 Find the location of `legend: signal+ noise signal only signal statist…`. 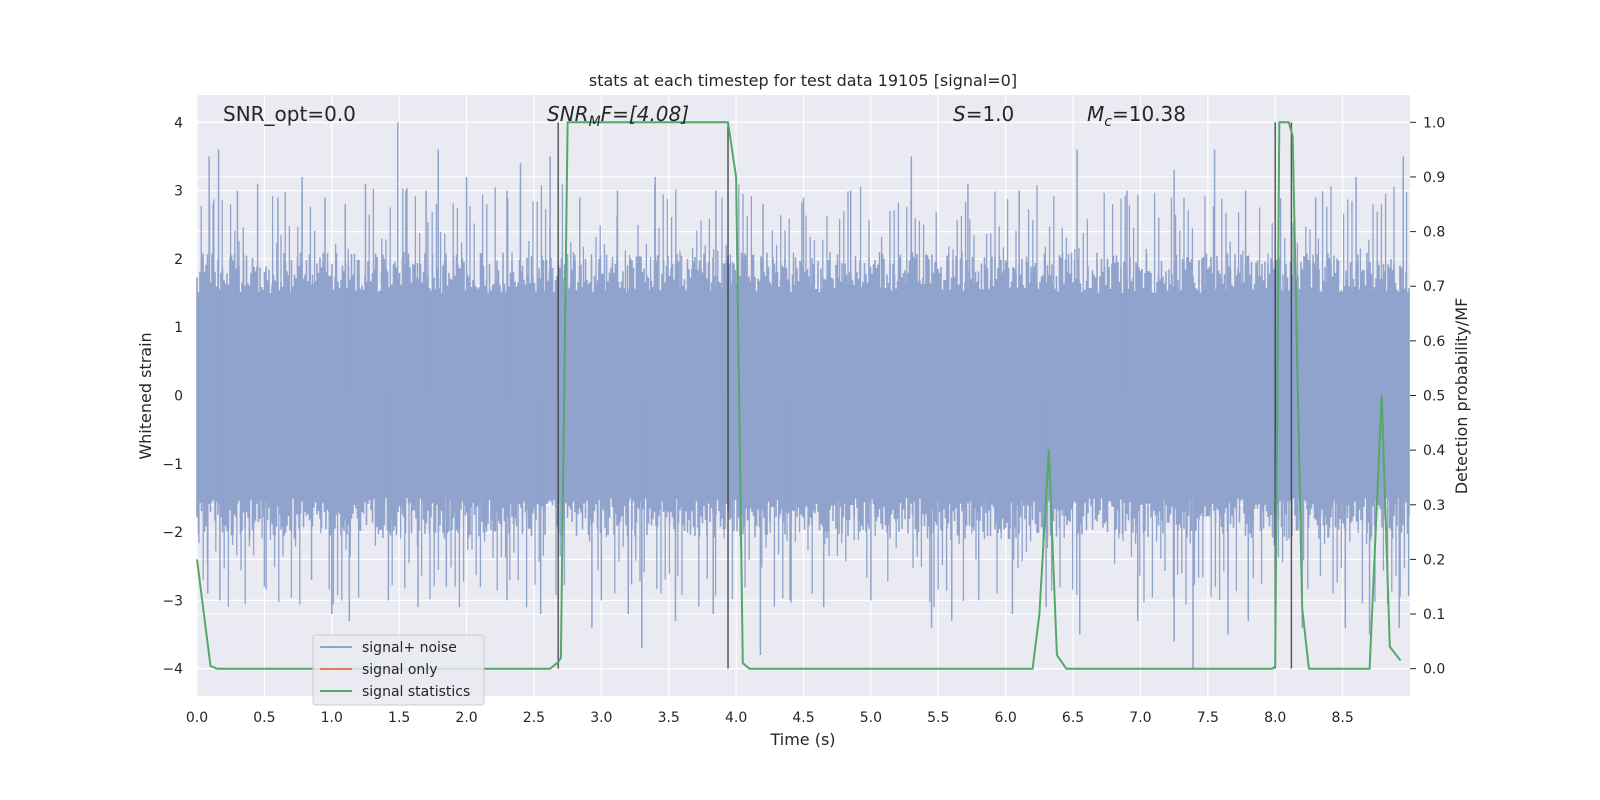

legend: signal+ noise signal only signal statist… is located at coordinates (398, 670).